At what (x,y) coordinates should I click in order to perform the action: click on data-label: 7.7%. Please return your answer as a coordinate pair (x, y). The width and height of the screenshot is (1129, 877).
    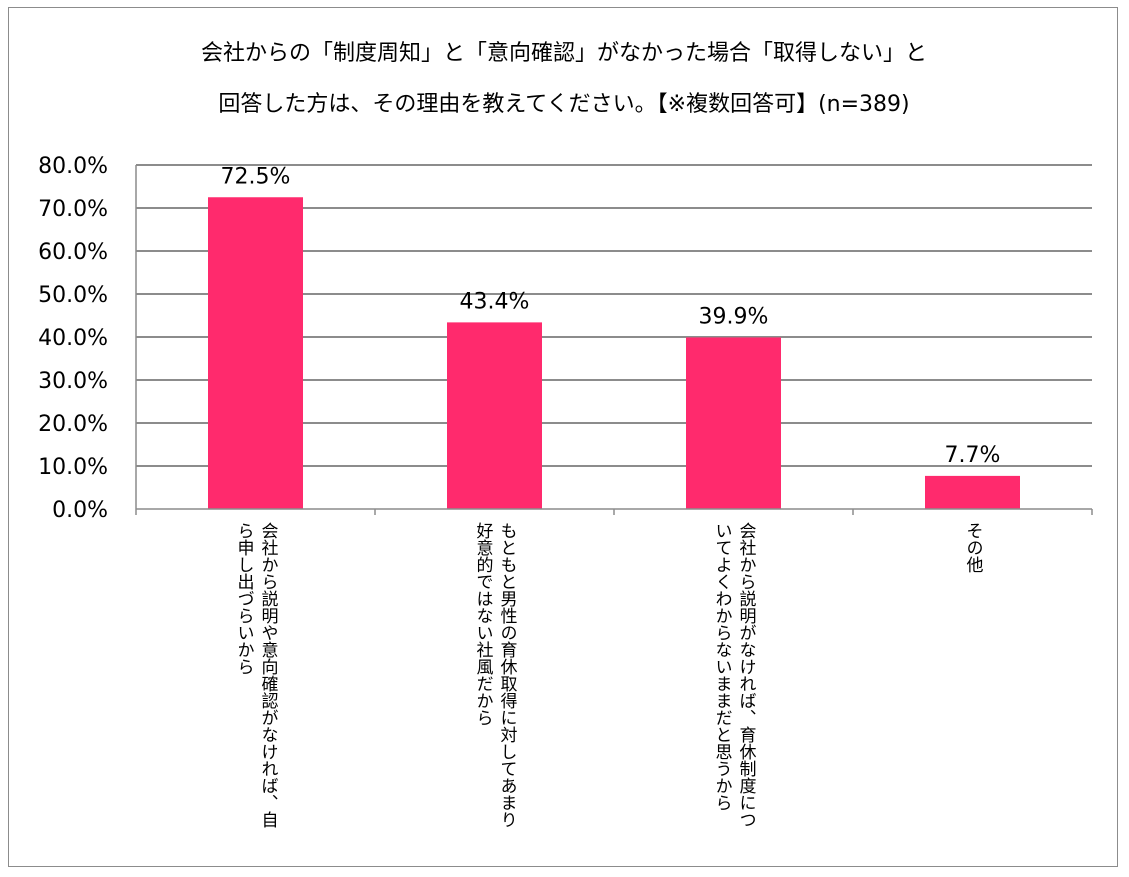
    Looking at the image, I should click on (973, 455).